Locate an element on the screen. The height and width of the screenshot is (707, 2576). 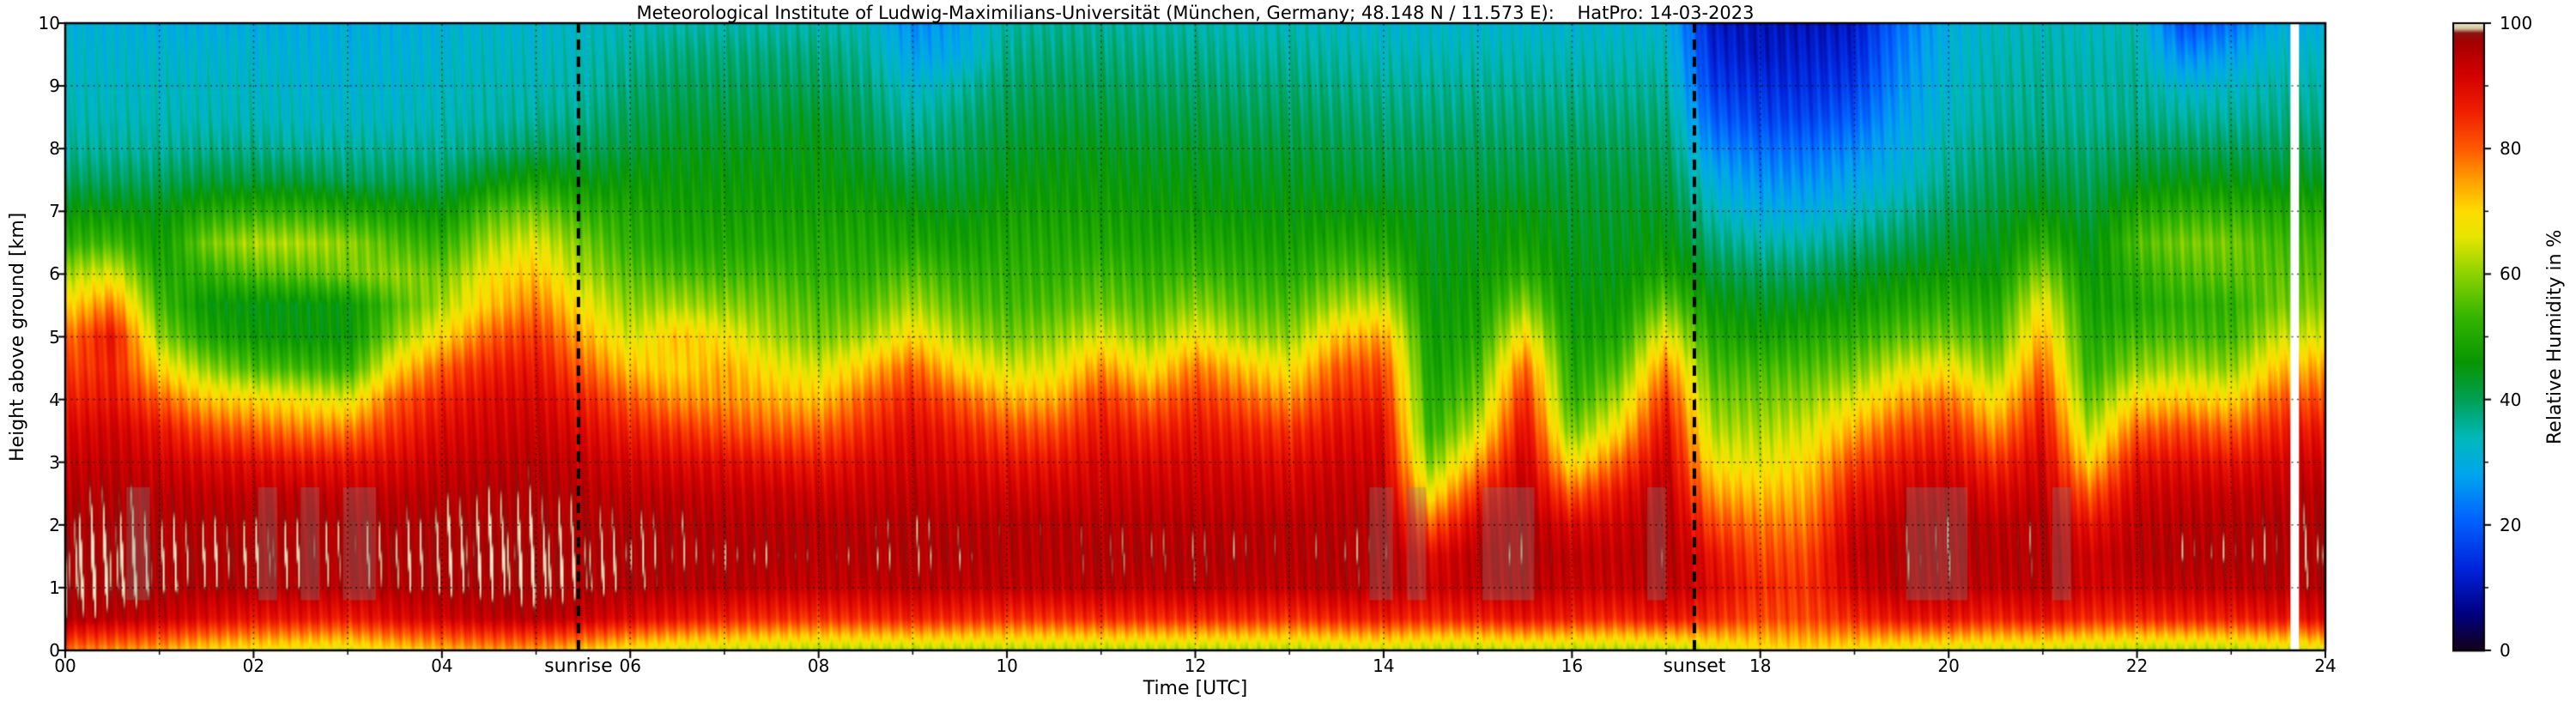
x-tick-label: 02 is located at coordinates (253, 666).